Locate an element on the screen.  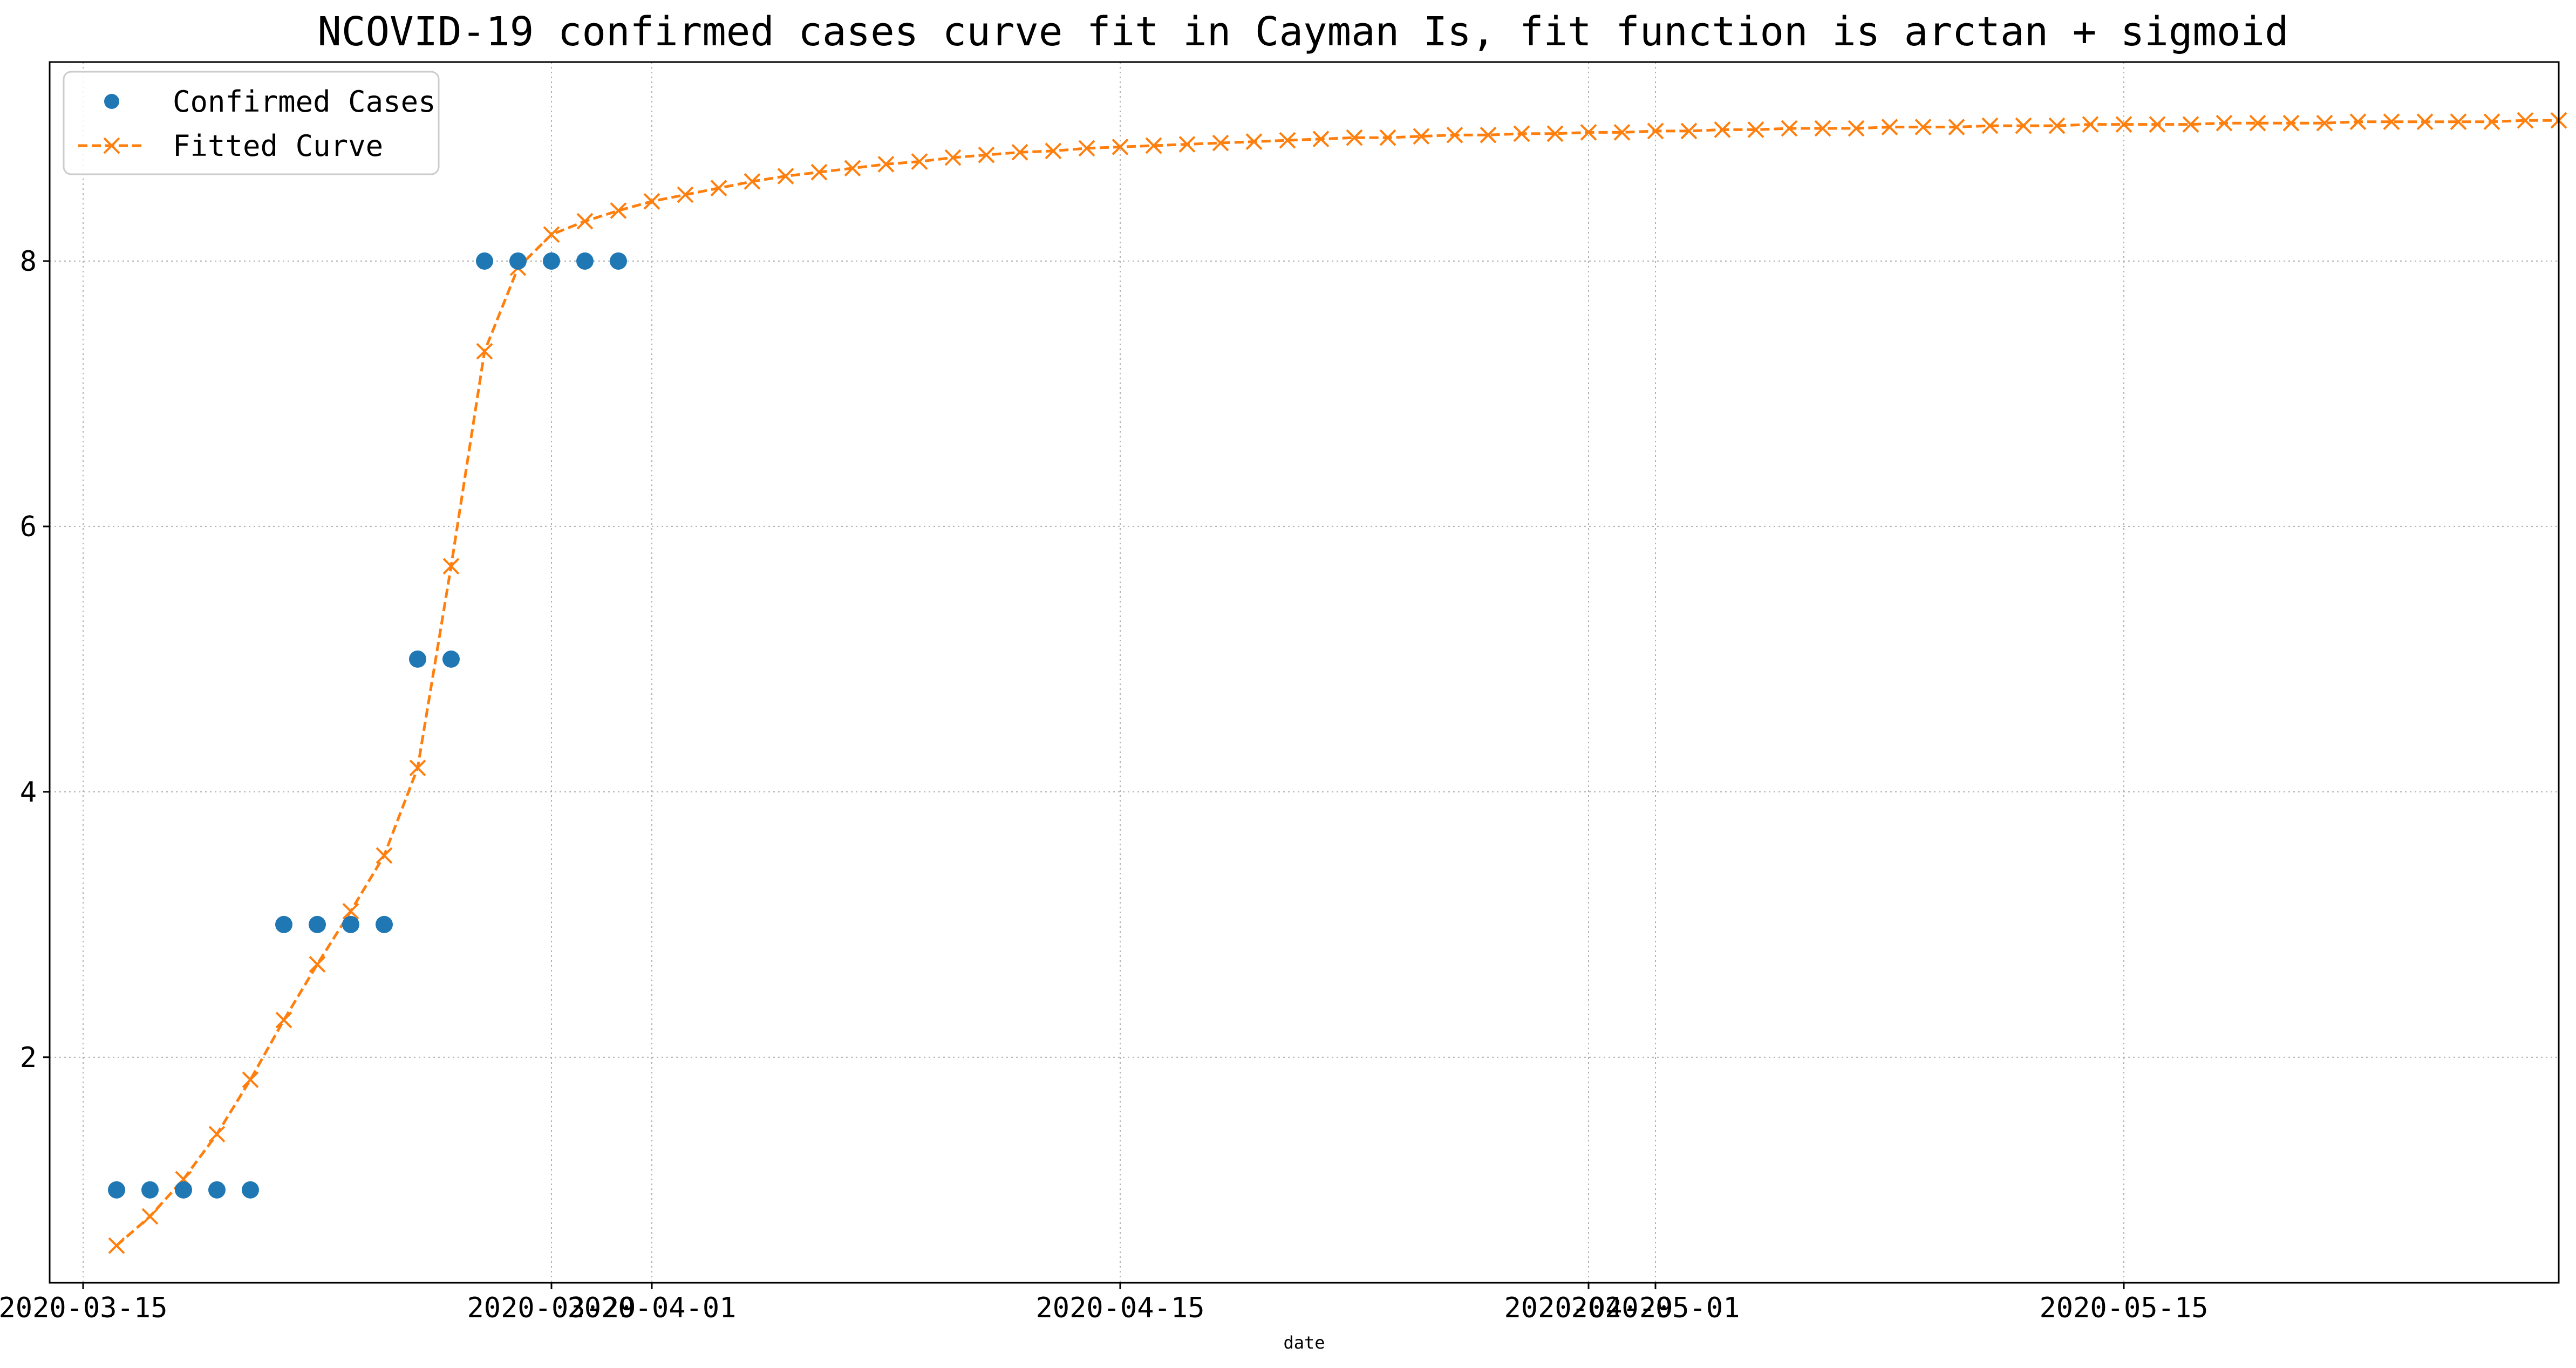
chart-legend: Confirmed Cases Fitted Curve is located at coordinates (251, 123).